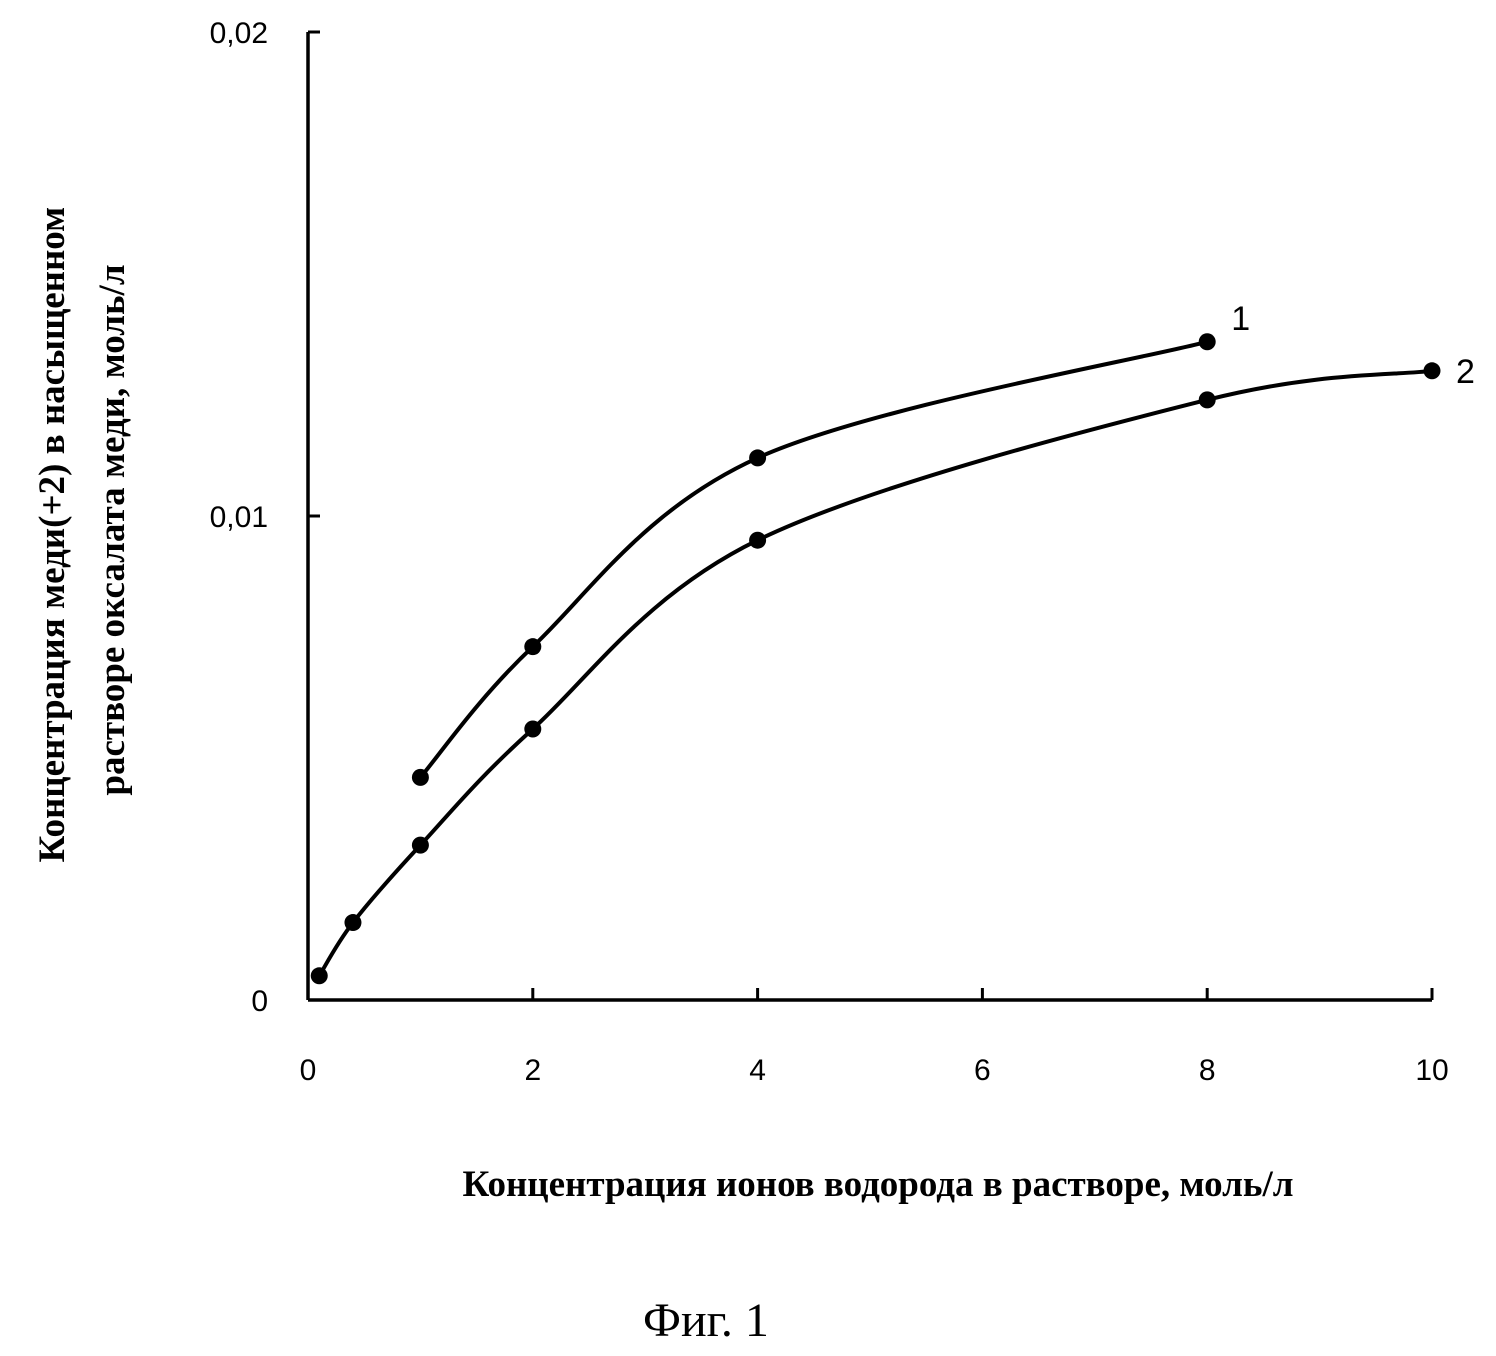  What do you see at coordinates (239, 33) in the screenshot?
I see `y-tick-label: 0,02` at bounding box center [239, 33].